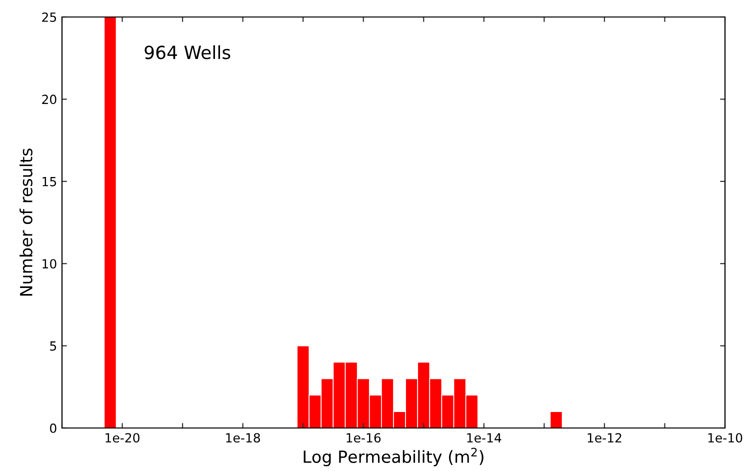 The width and height of the screenshot is (750, 471). Describe the element at coordinates (53, 346) in the screenshot. I see `y-tick-label: 5` at that location.